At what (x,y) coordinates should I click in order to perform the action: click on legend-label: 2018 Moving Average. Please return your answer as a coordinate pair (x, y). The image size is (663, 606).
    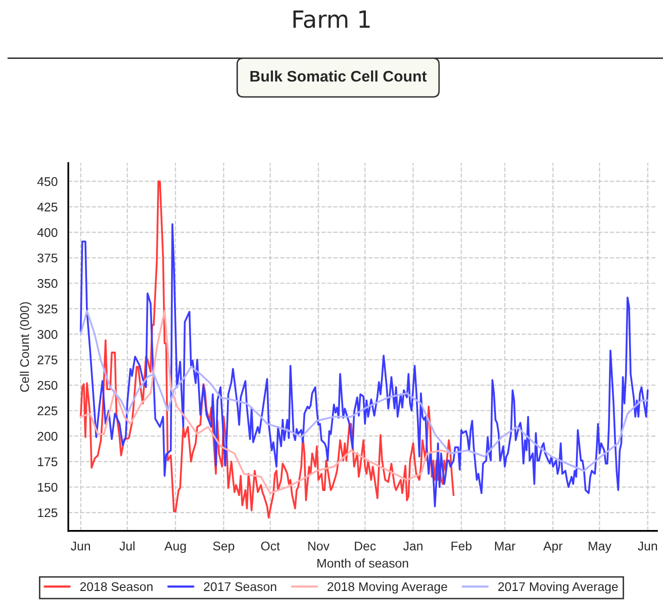
    Looking at the image, I should click on (388, 588).